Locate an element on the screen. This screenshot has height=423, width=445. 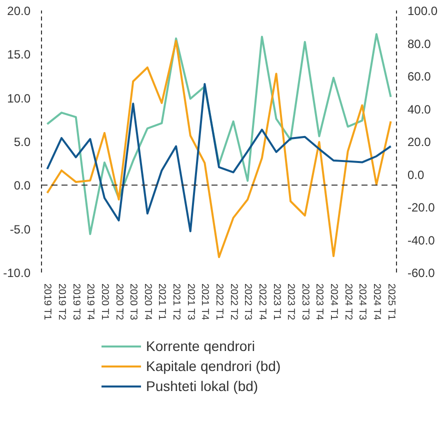
x-tick-label: 2020 T4 is located at coordinates (147, 302).